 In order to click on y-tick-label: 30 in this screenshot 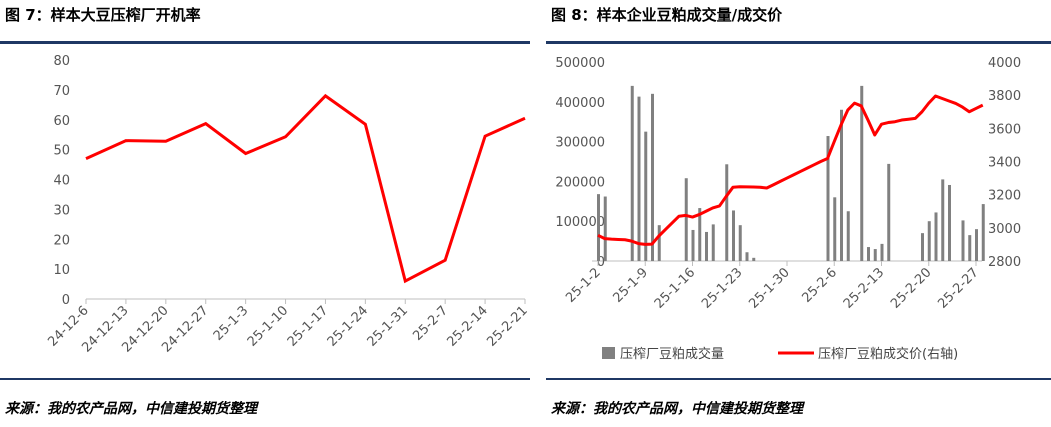, I will do `click(61, 210)`.